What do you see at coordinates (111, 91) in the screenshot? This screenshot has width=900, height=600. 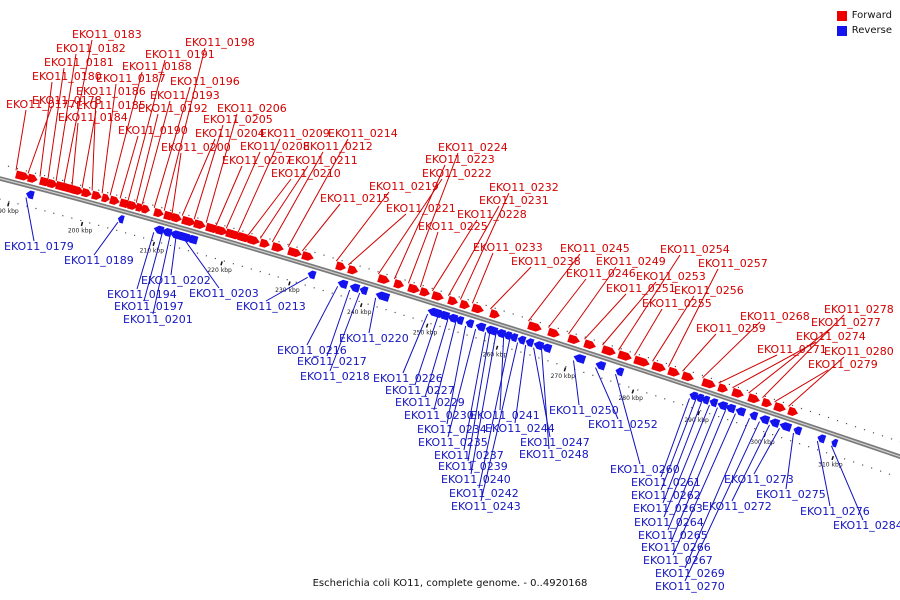 I see `forward-gene-label: EKO11_0186` at bounding box center [111, 91].